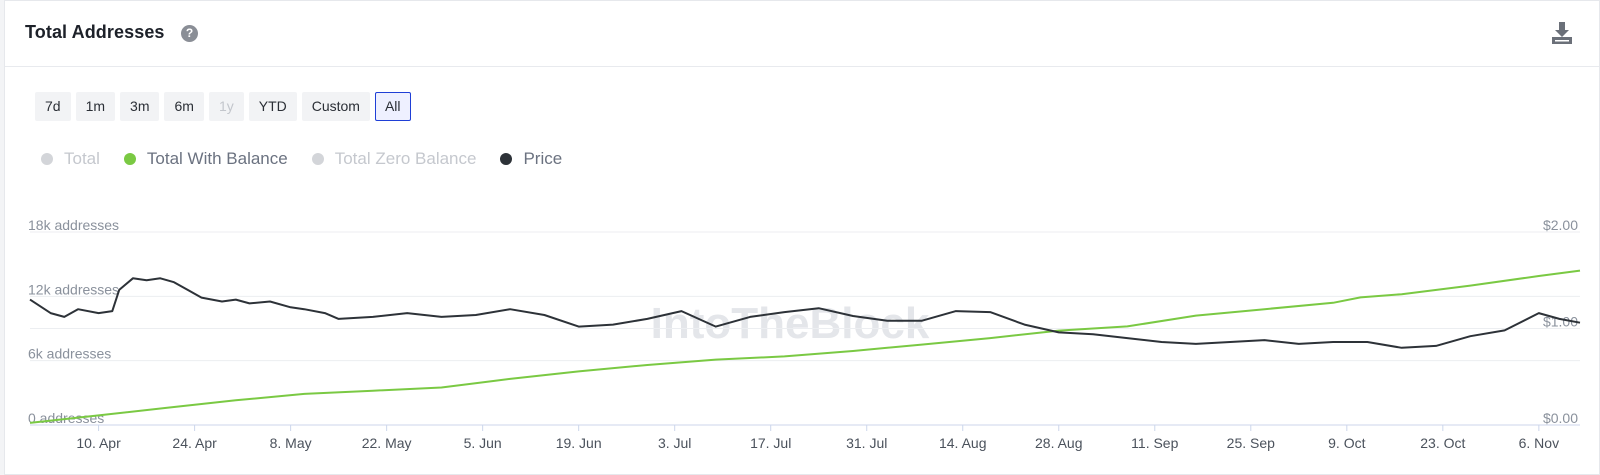 The width and height of the screenshot is (1600, 475). What do you see at coordinates (1059, 443) in the screenshot?
I see `x-tick-label: 28. Aug` at bounding box center [1059, 443].